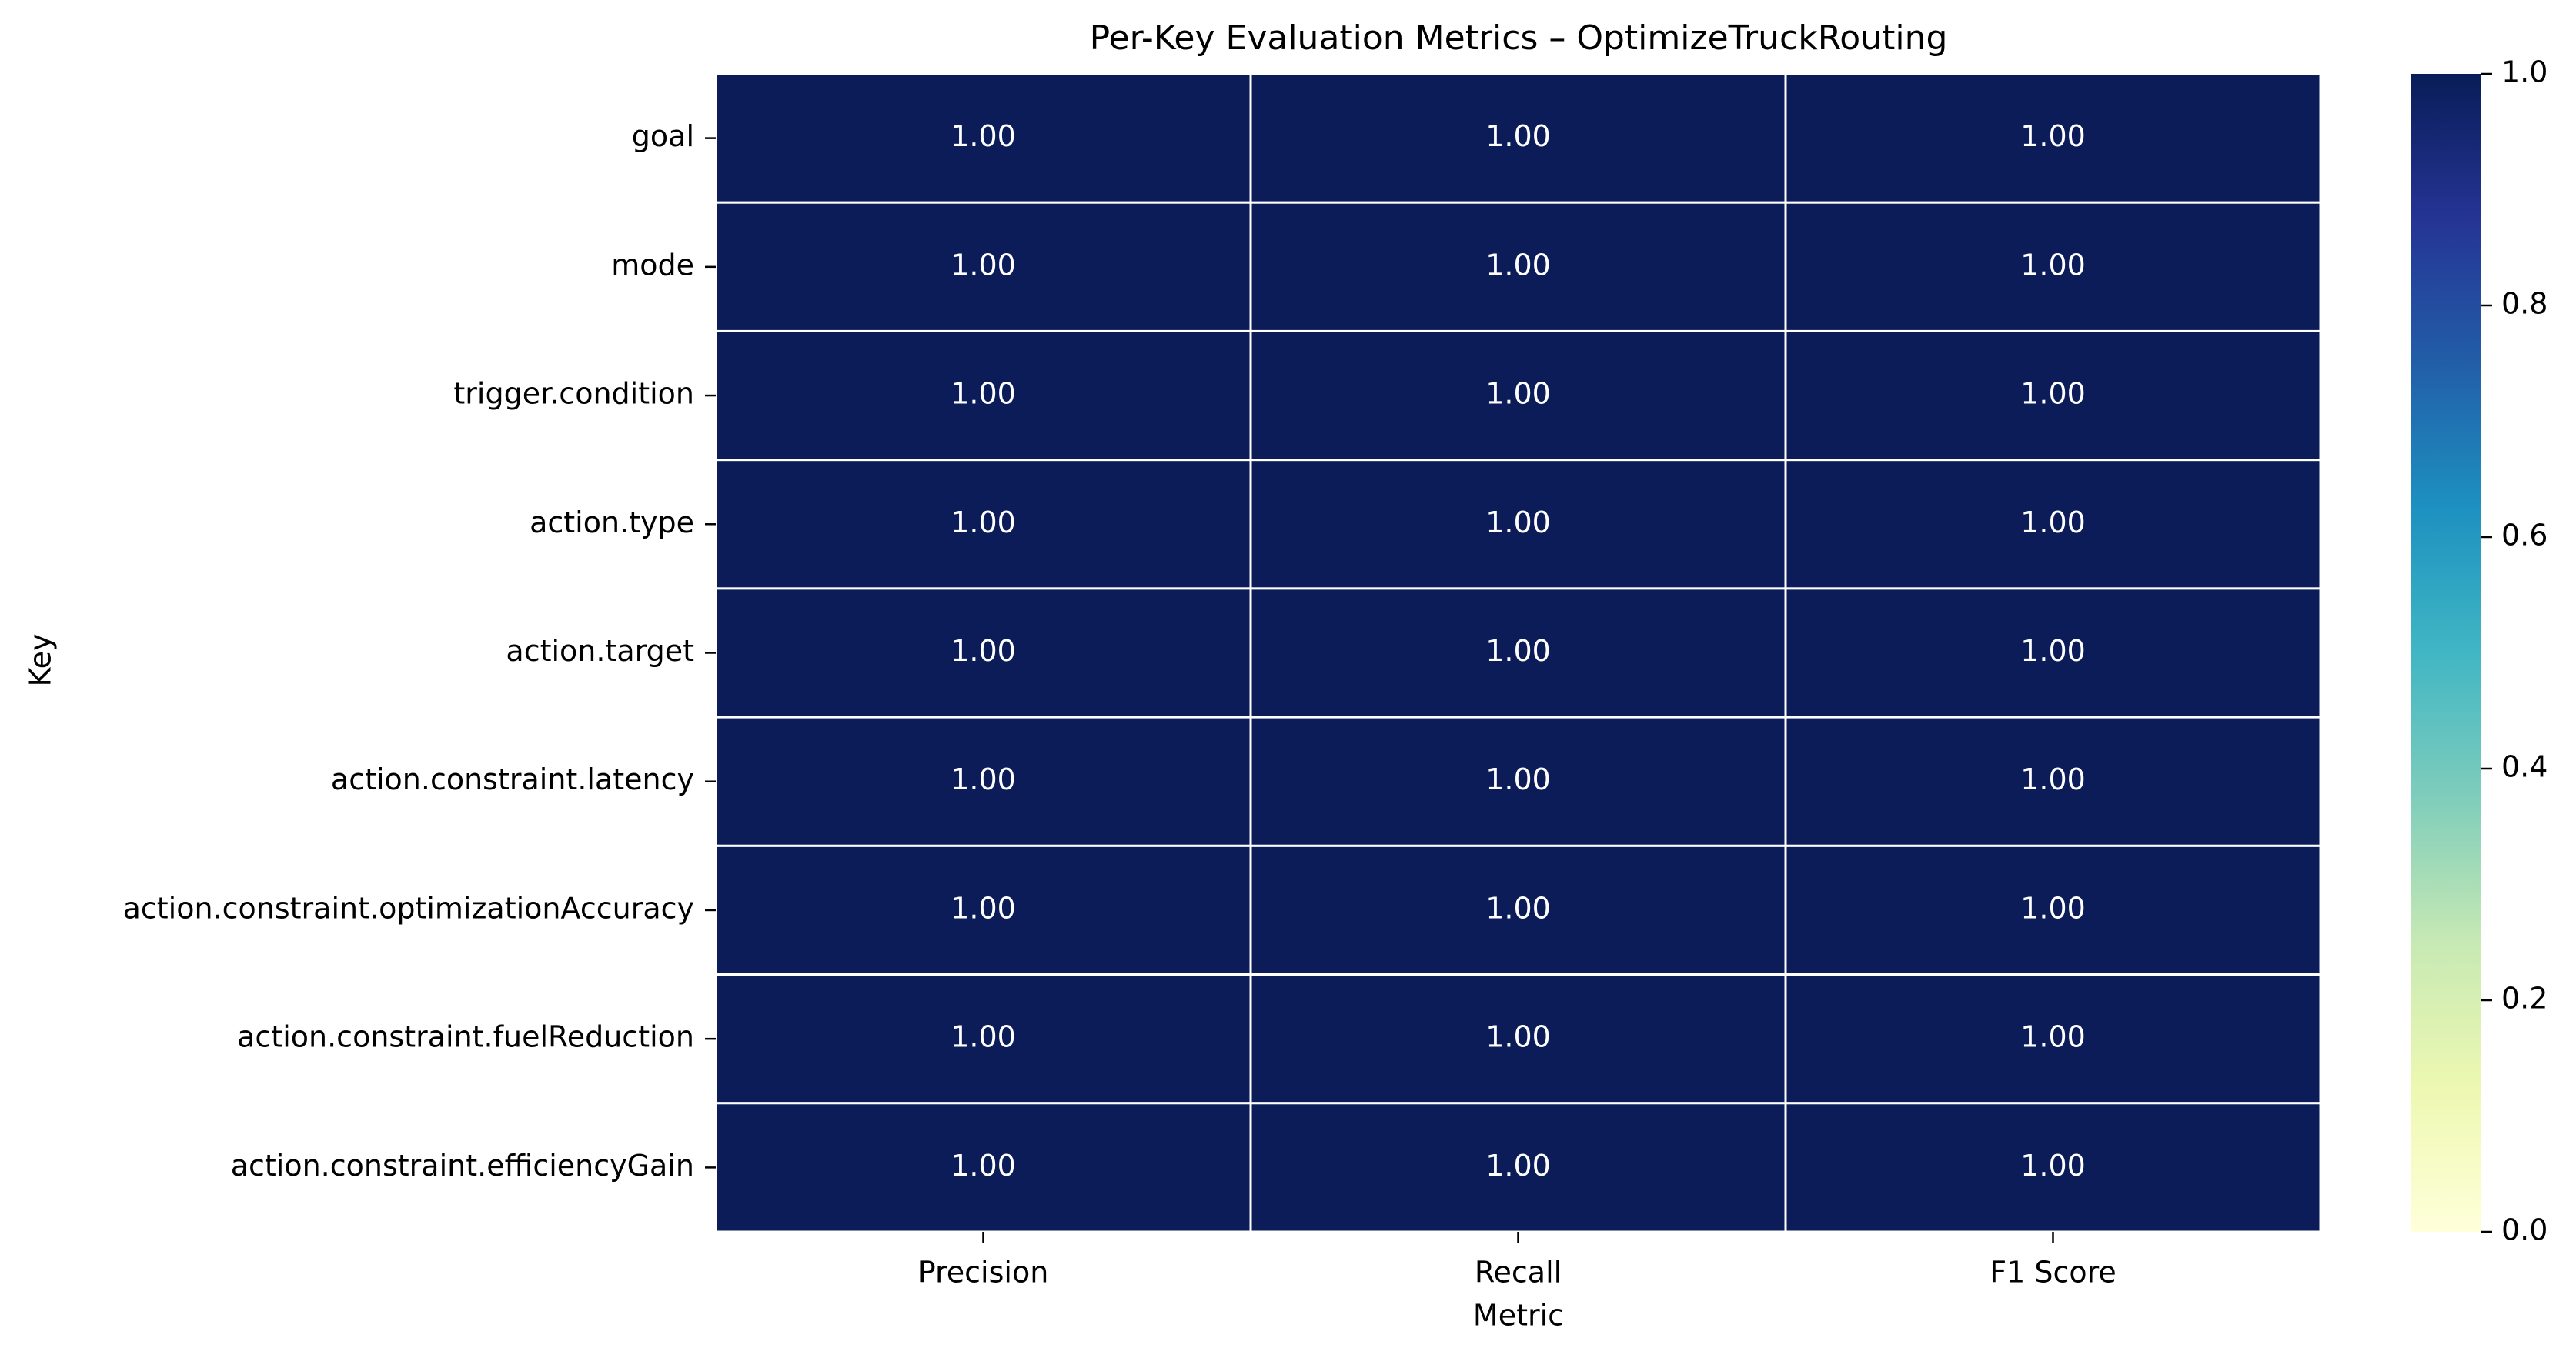 This screenshot has width=2576, height=1358. What do you see at coordinates (663, 136) in the screenshot?
I see `y-tick-label: goal` at bounding box center [663, 136].